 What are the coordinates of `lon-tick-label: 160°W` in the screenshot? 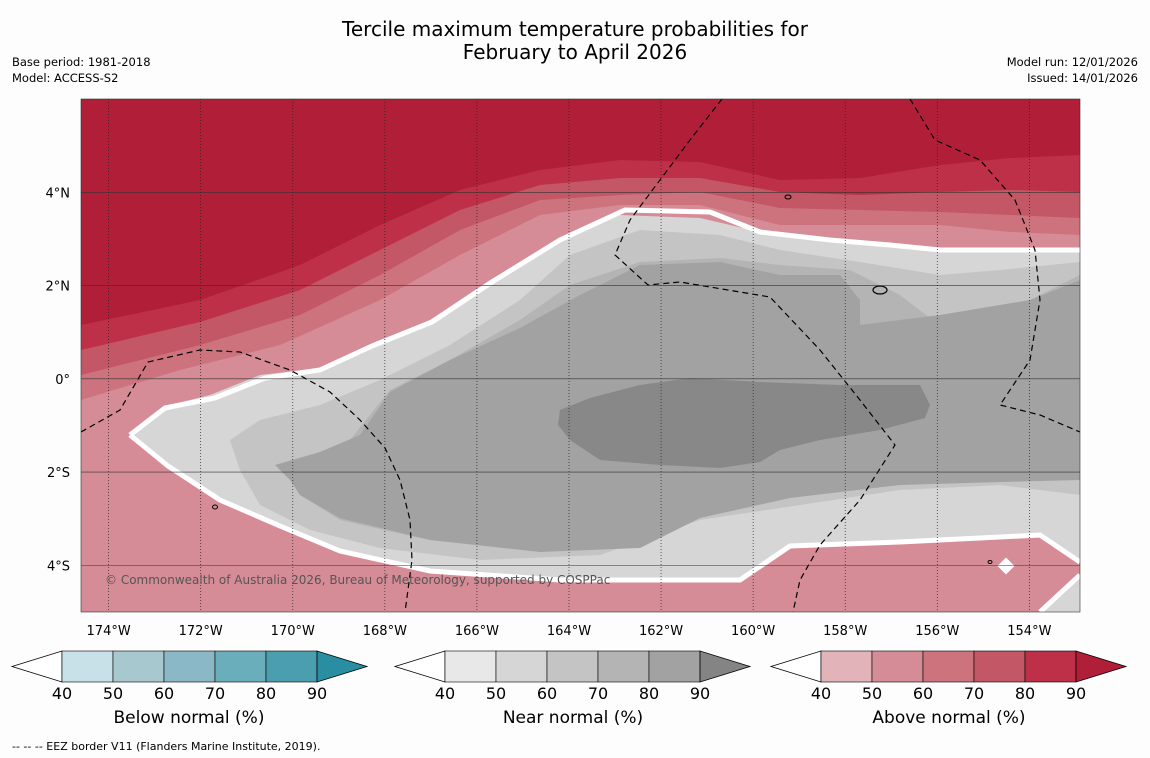 It's located at (753, 631).